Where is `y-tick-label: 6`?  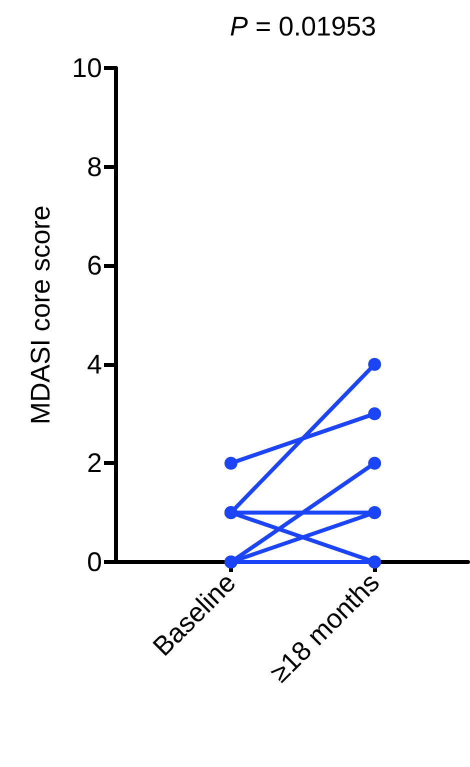 y-tick-label: 6 is located at coordinates (94, 265).